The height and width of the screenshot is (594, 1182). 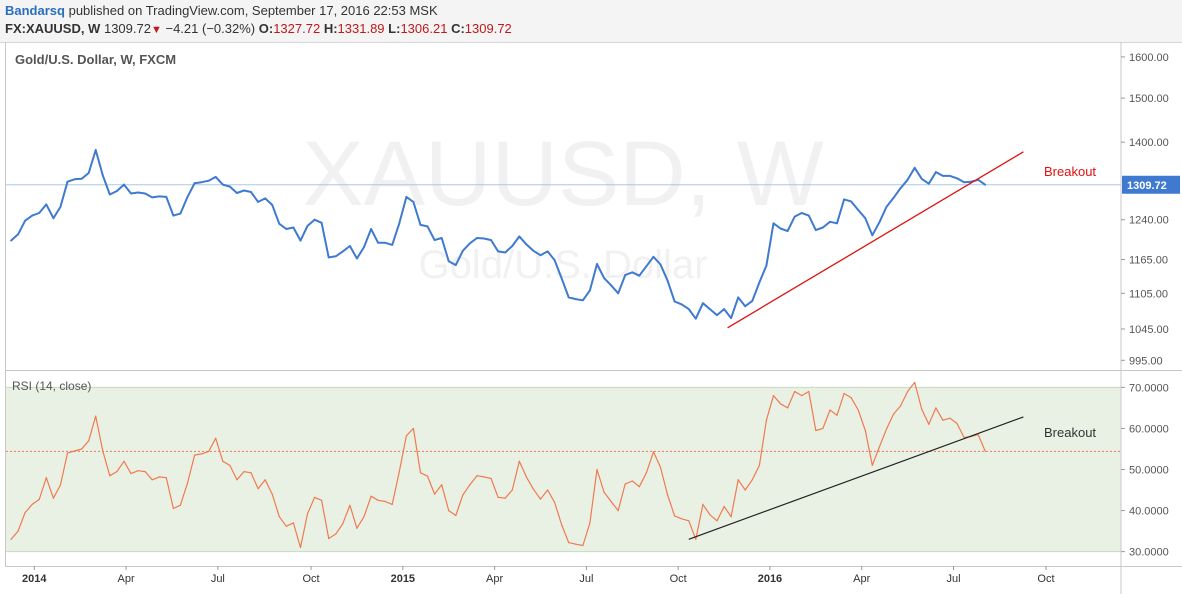 What do you see at coordinates (424, 28) in the screenshot?
I see `low-value: 1306.21` at bounding box center [424, 28].